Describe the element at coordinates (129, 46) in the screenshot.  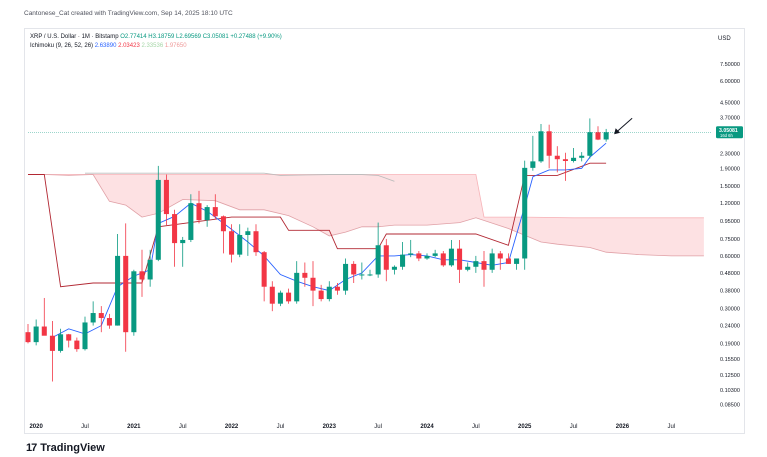
I see `indicator-value-2: 2.03423` at that location.